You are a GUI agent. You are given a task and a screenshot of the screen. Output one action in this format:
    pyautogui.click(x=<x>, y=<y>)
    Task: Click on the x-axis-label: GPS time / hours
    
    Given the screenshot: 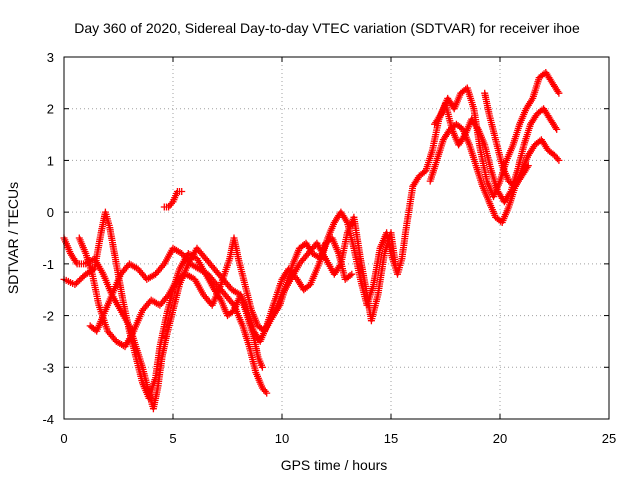 What is the action you would take?
    pyautogui.click(x=334, y=465)
    